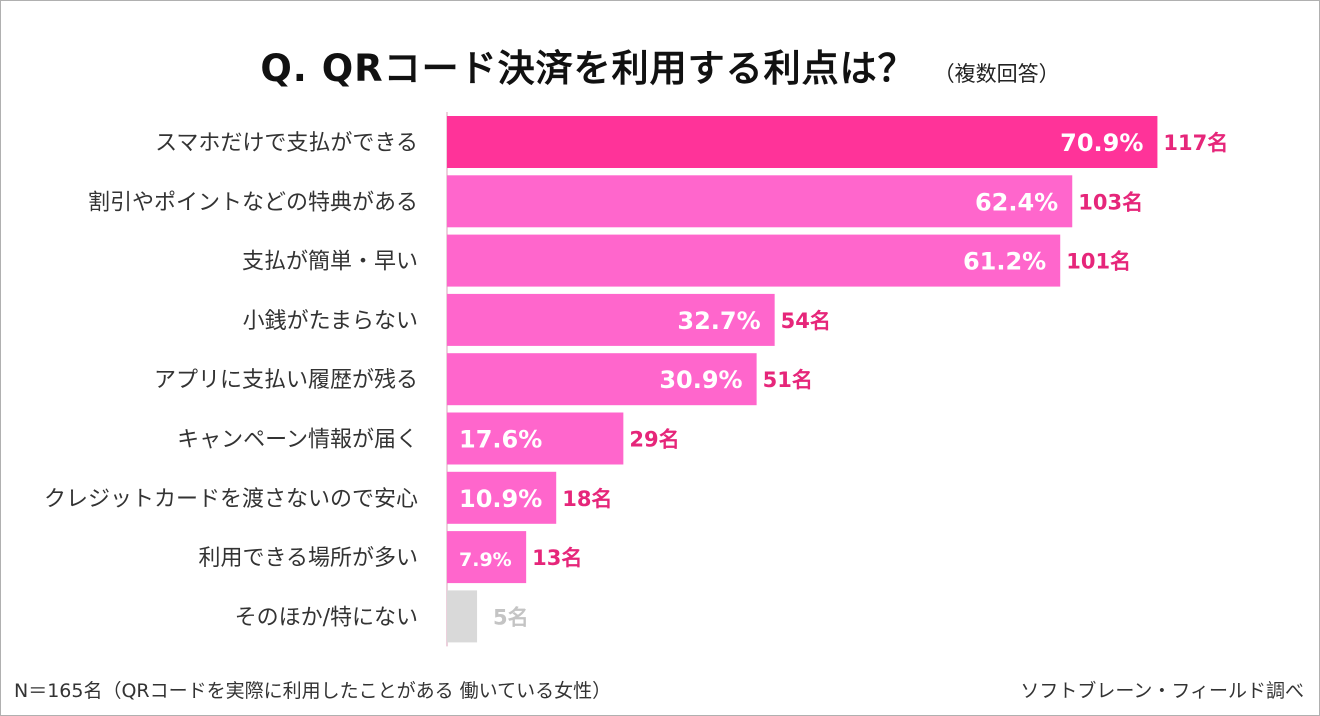  I want to click on bar-value-label: 62.4%, so click(1016, 202).